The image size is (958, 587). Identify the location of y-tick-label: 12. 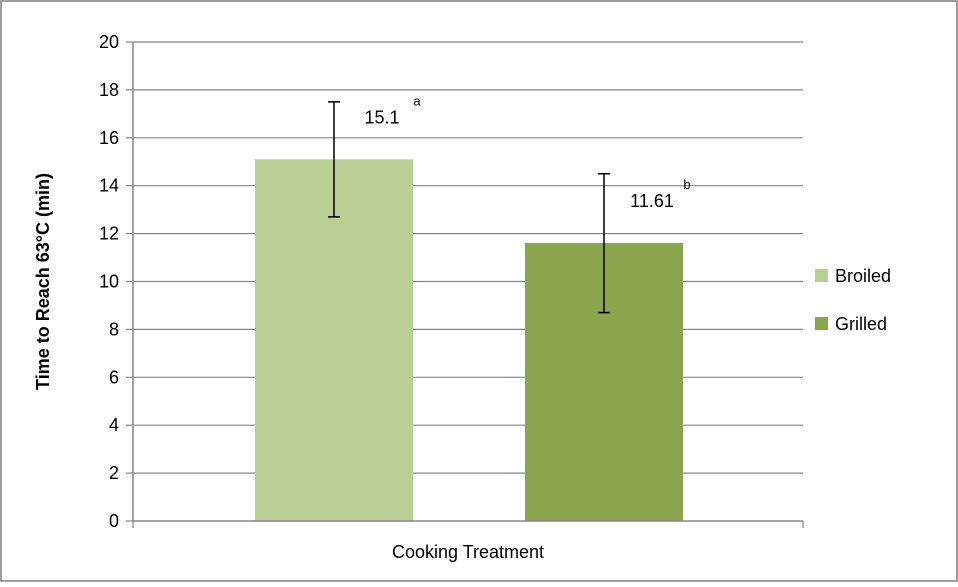
(109, 234).